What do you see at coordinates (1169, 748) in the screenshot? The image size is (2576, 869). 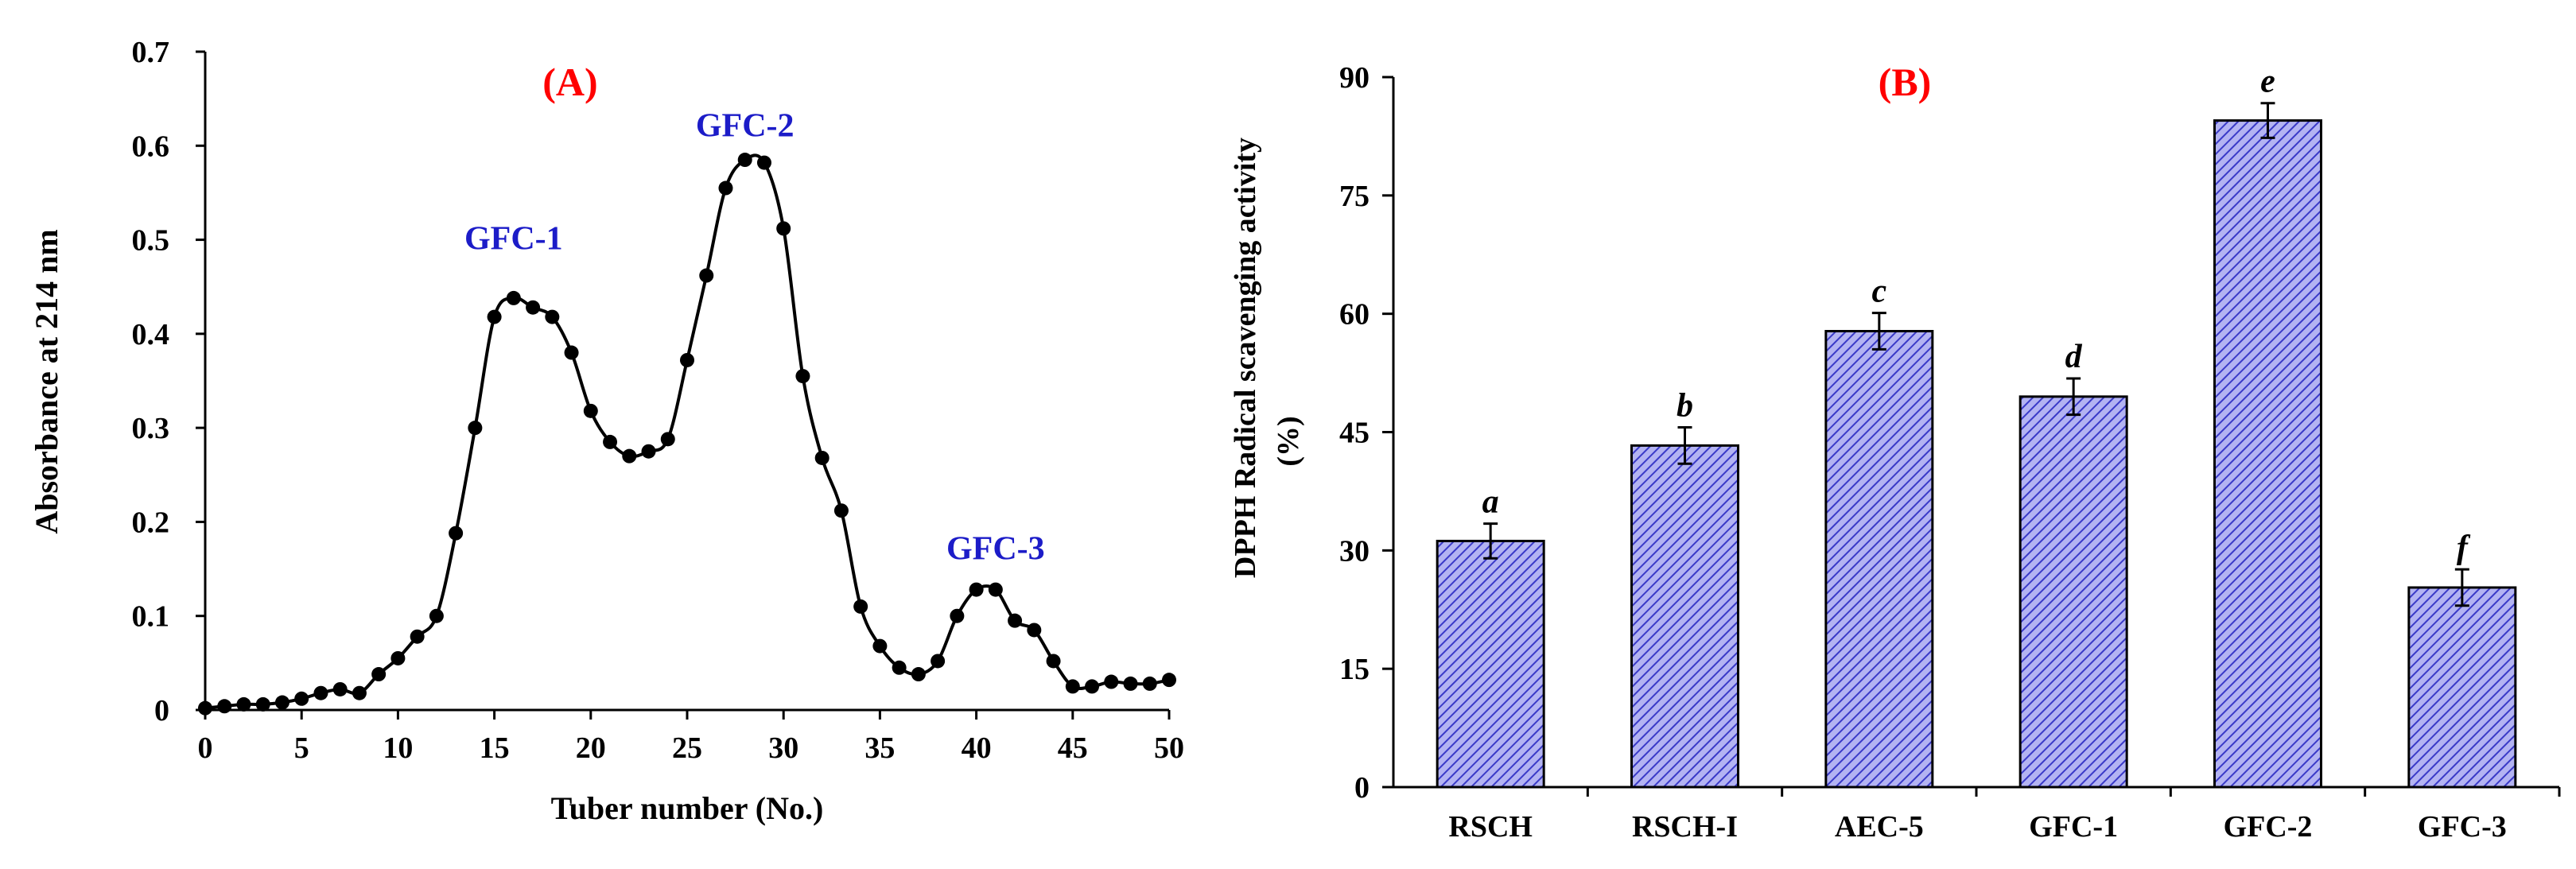 I see `x-tick-label: 50` at bounding box center [1169, 748].